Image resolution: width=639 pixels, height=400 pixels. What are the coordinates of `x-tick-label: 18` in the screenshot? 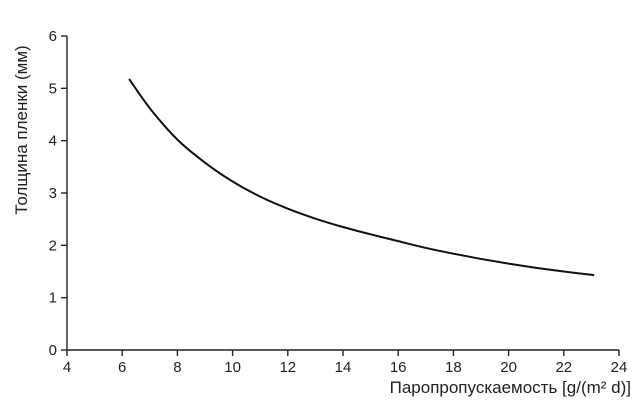 It's located at (453, 367).